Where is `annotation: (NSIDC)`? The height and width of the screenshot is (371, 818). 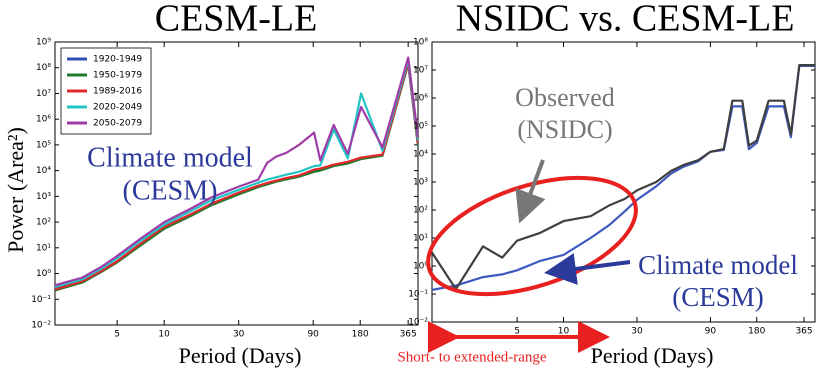
annotation: (NSIDC) is located at coordinates (564, 129).